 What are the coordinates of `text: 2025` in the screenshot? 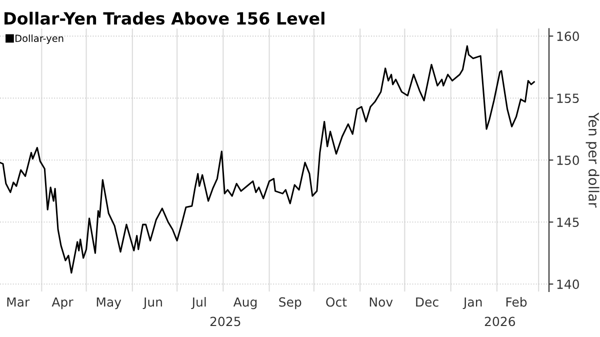 It's located at (225, 321).